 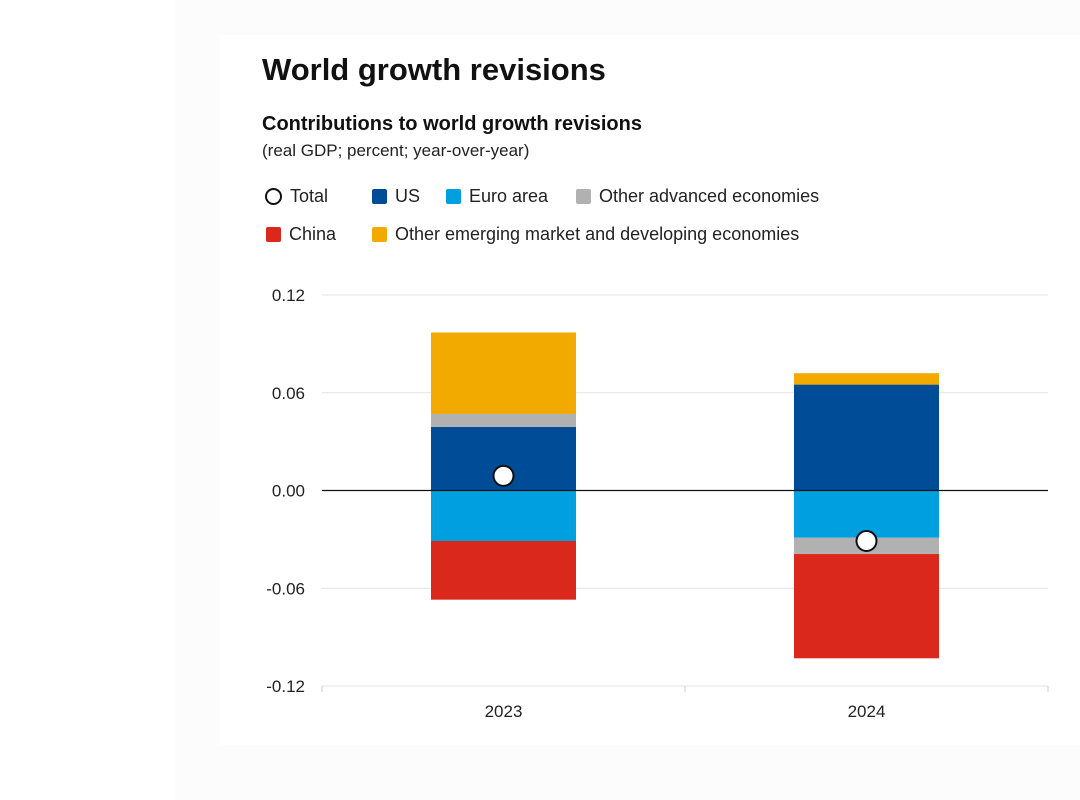 I want to click on y-tick-label: 0.00, so click(x=288, y=491).